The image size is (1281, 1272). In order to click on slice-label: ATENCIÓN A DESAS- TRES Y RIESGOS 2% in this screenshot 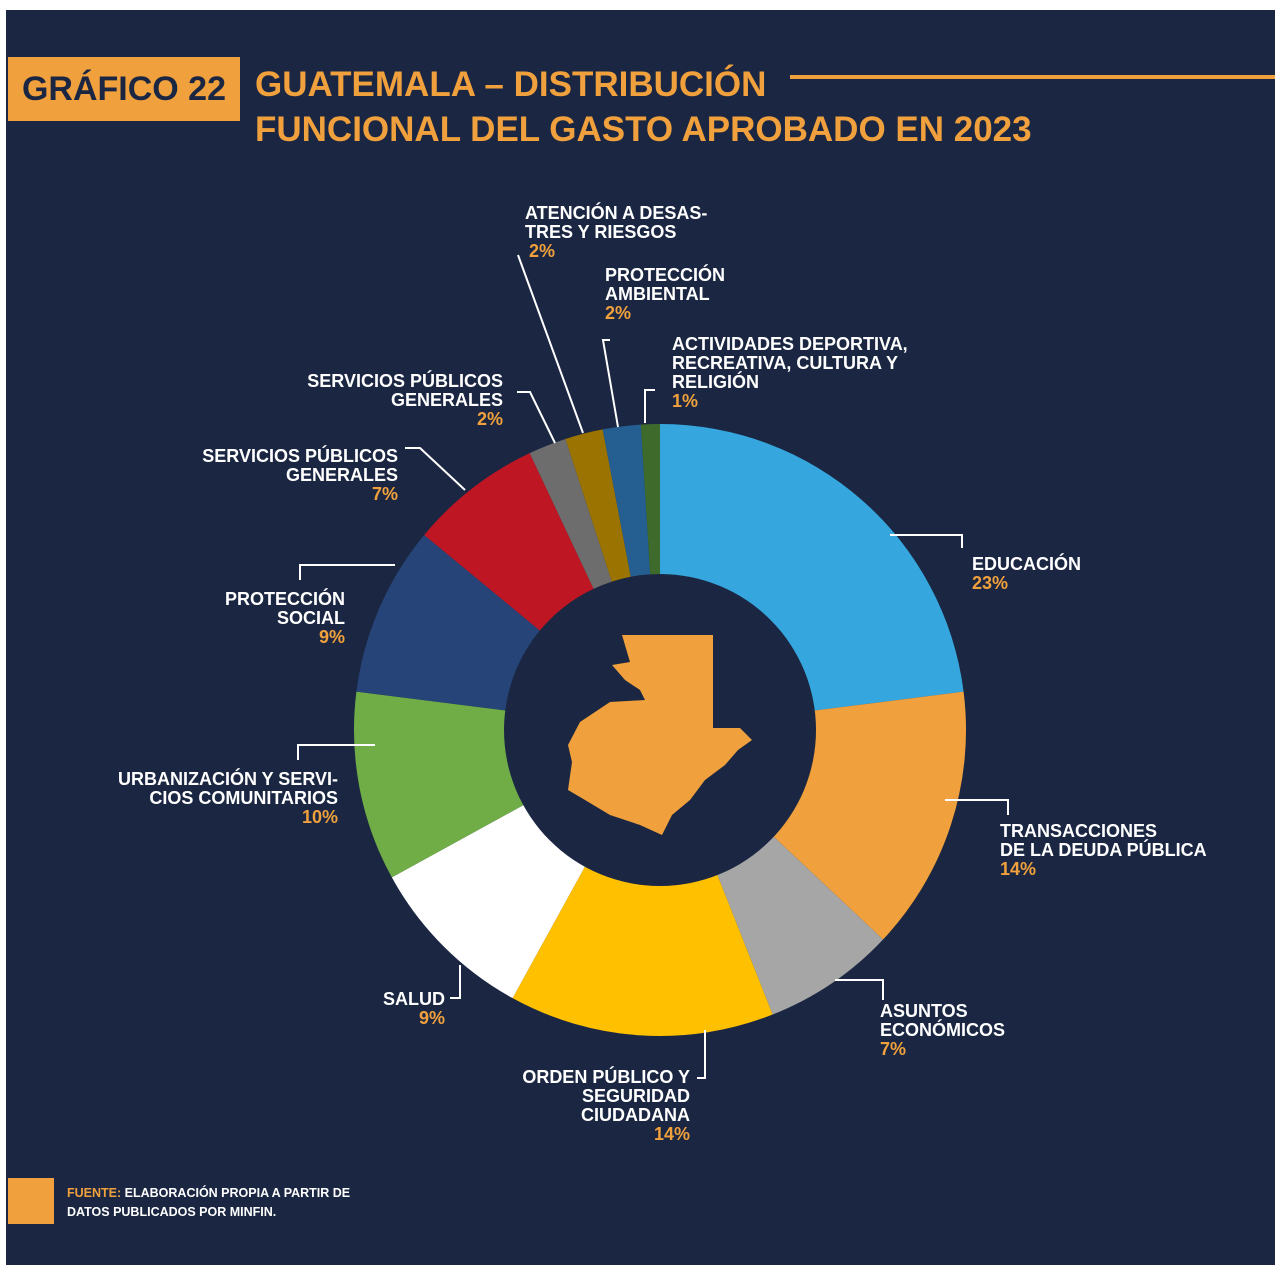, I will do `click(616, 232)`.